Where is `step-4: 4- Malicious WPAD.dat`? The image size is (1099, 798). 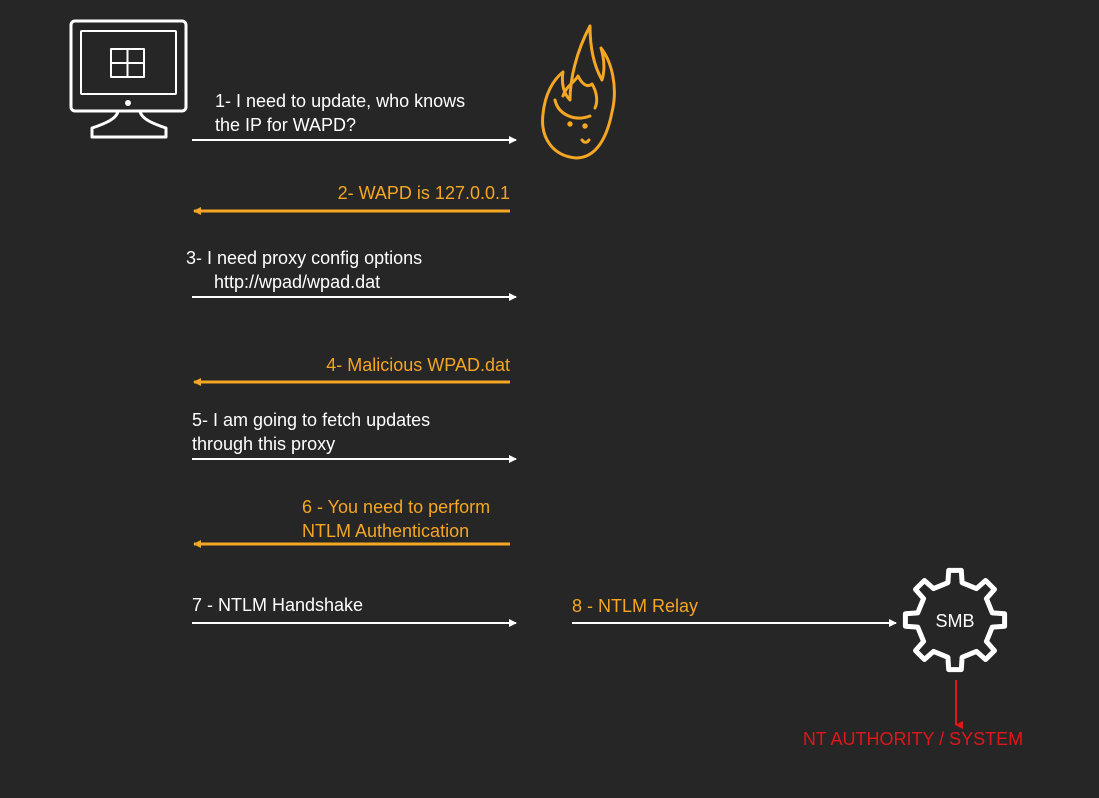
step-4: 4- Malicious WPAD.dat is located at coordinates (351, 370).